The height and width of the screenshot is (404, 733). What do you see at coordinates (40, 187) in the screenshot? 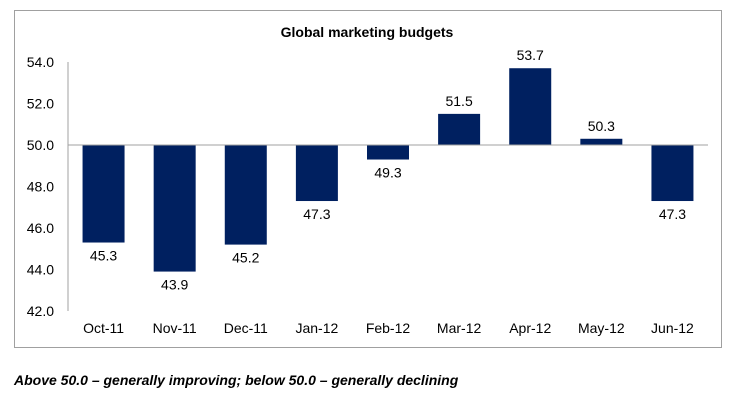
I see `y-tick-label: 48.0` at bounding box center [40, 187].